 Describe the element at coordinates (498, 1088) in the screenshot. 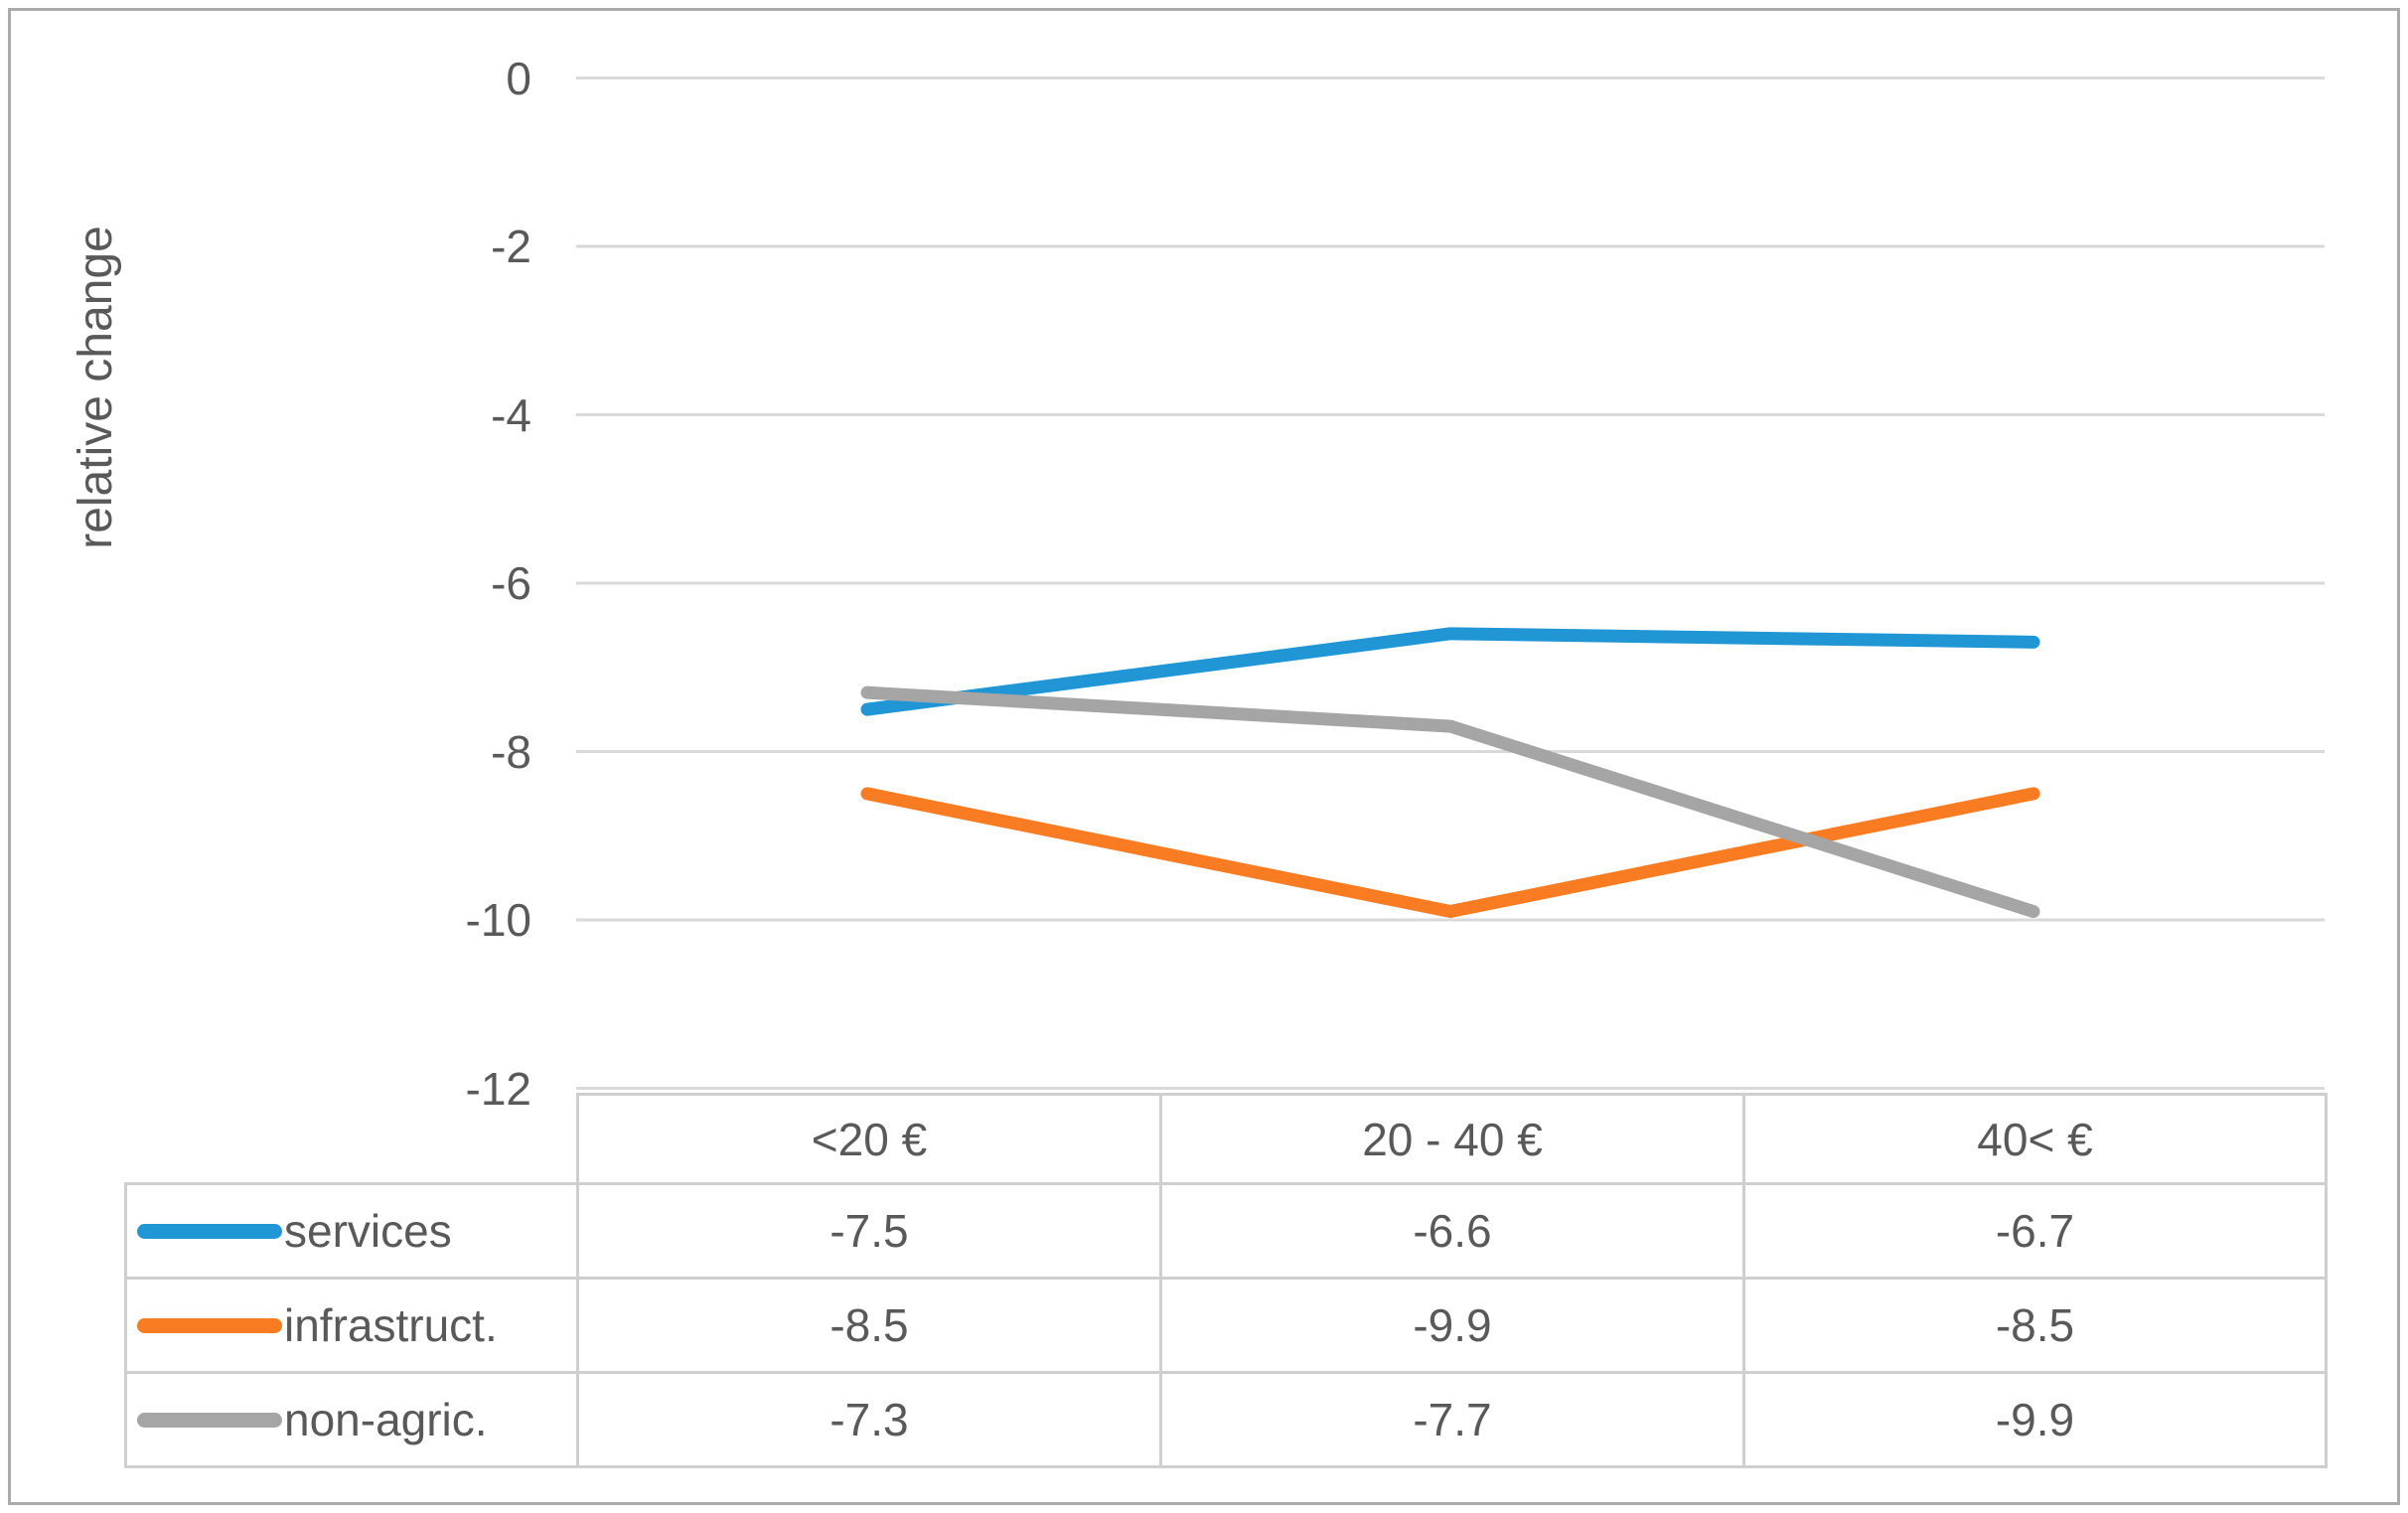

I see `y-axis-tick-label: -12` at that location.